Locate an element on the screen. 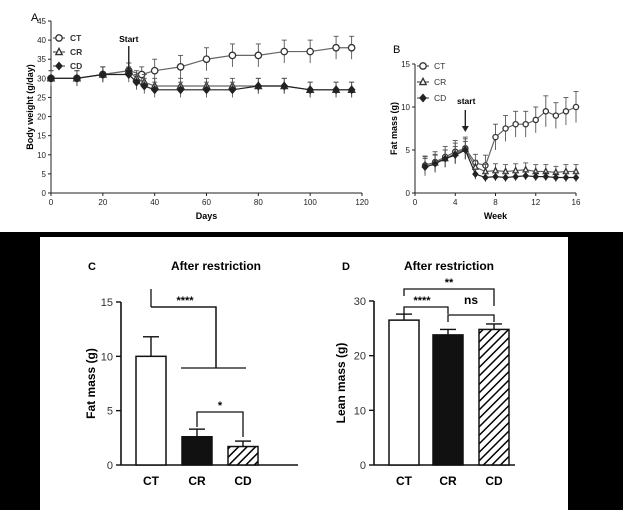  significance-label: **** is located at coordinates (422, 301).